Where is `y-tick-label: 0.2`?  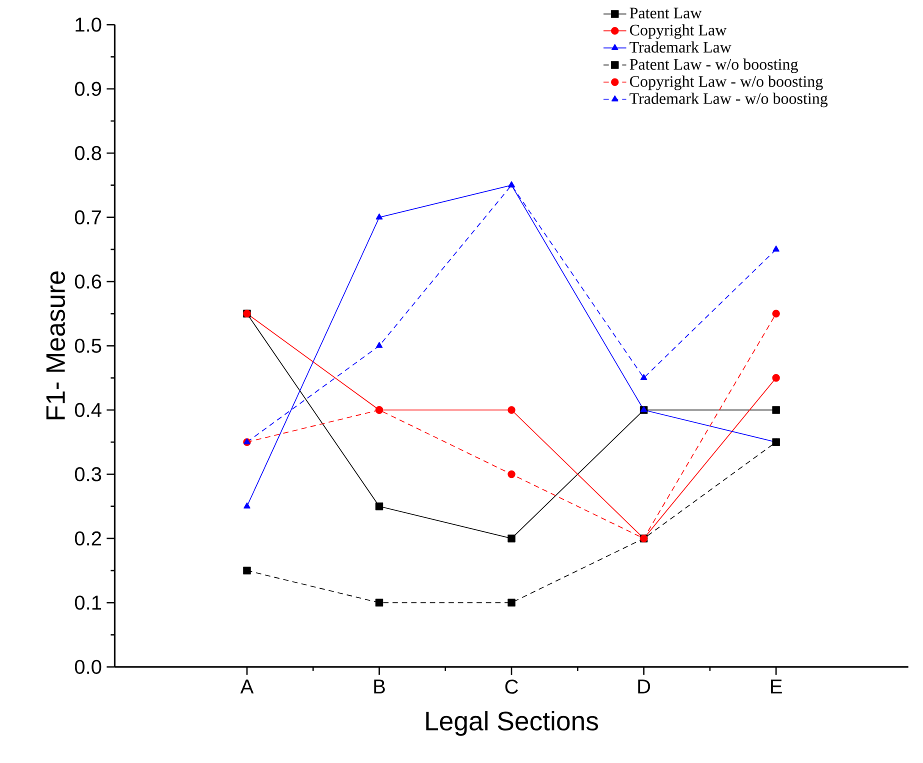
y-tick-label: 0.2 is located at coordinates (87, 538).